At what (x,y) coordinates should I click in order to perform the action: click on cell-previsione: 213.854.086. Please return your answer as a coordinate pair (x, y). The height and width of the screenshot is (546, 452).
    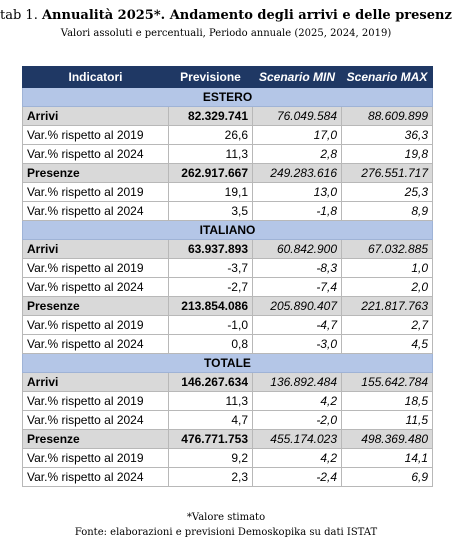
    Looking at the image, I should click on (210, 306).